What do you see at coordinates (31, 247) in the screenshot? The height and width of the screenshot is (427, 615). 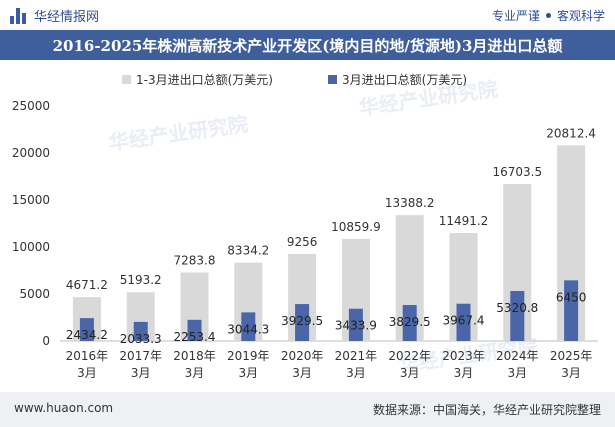 I see `y-tick-label: 10000` at bounding box center [31, 247].